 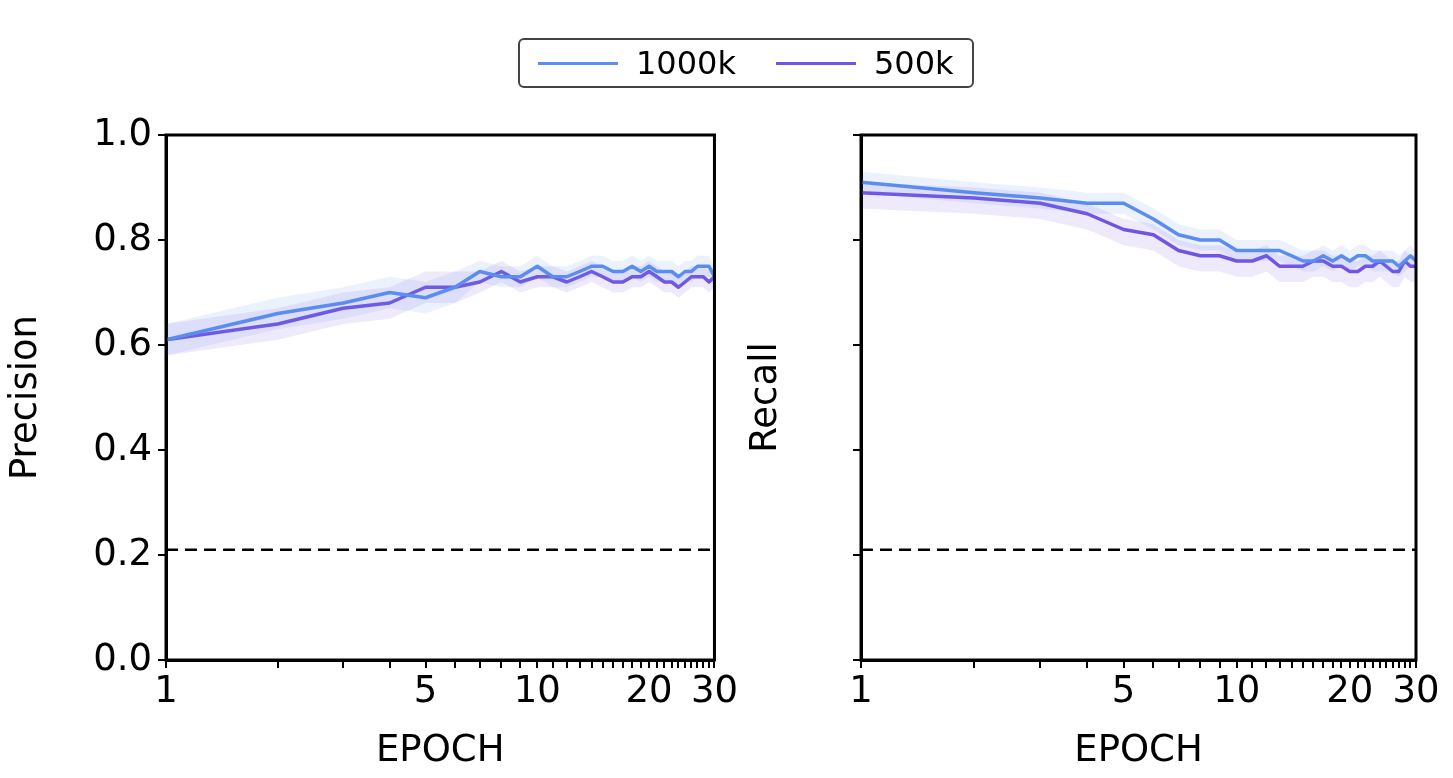 What do you see at coordinates (913, 63) in the screenshot?
I see `legend-label: 500k` at bounding box center [913, 63].